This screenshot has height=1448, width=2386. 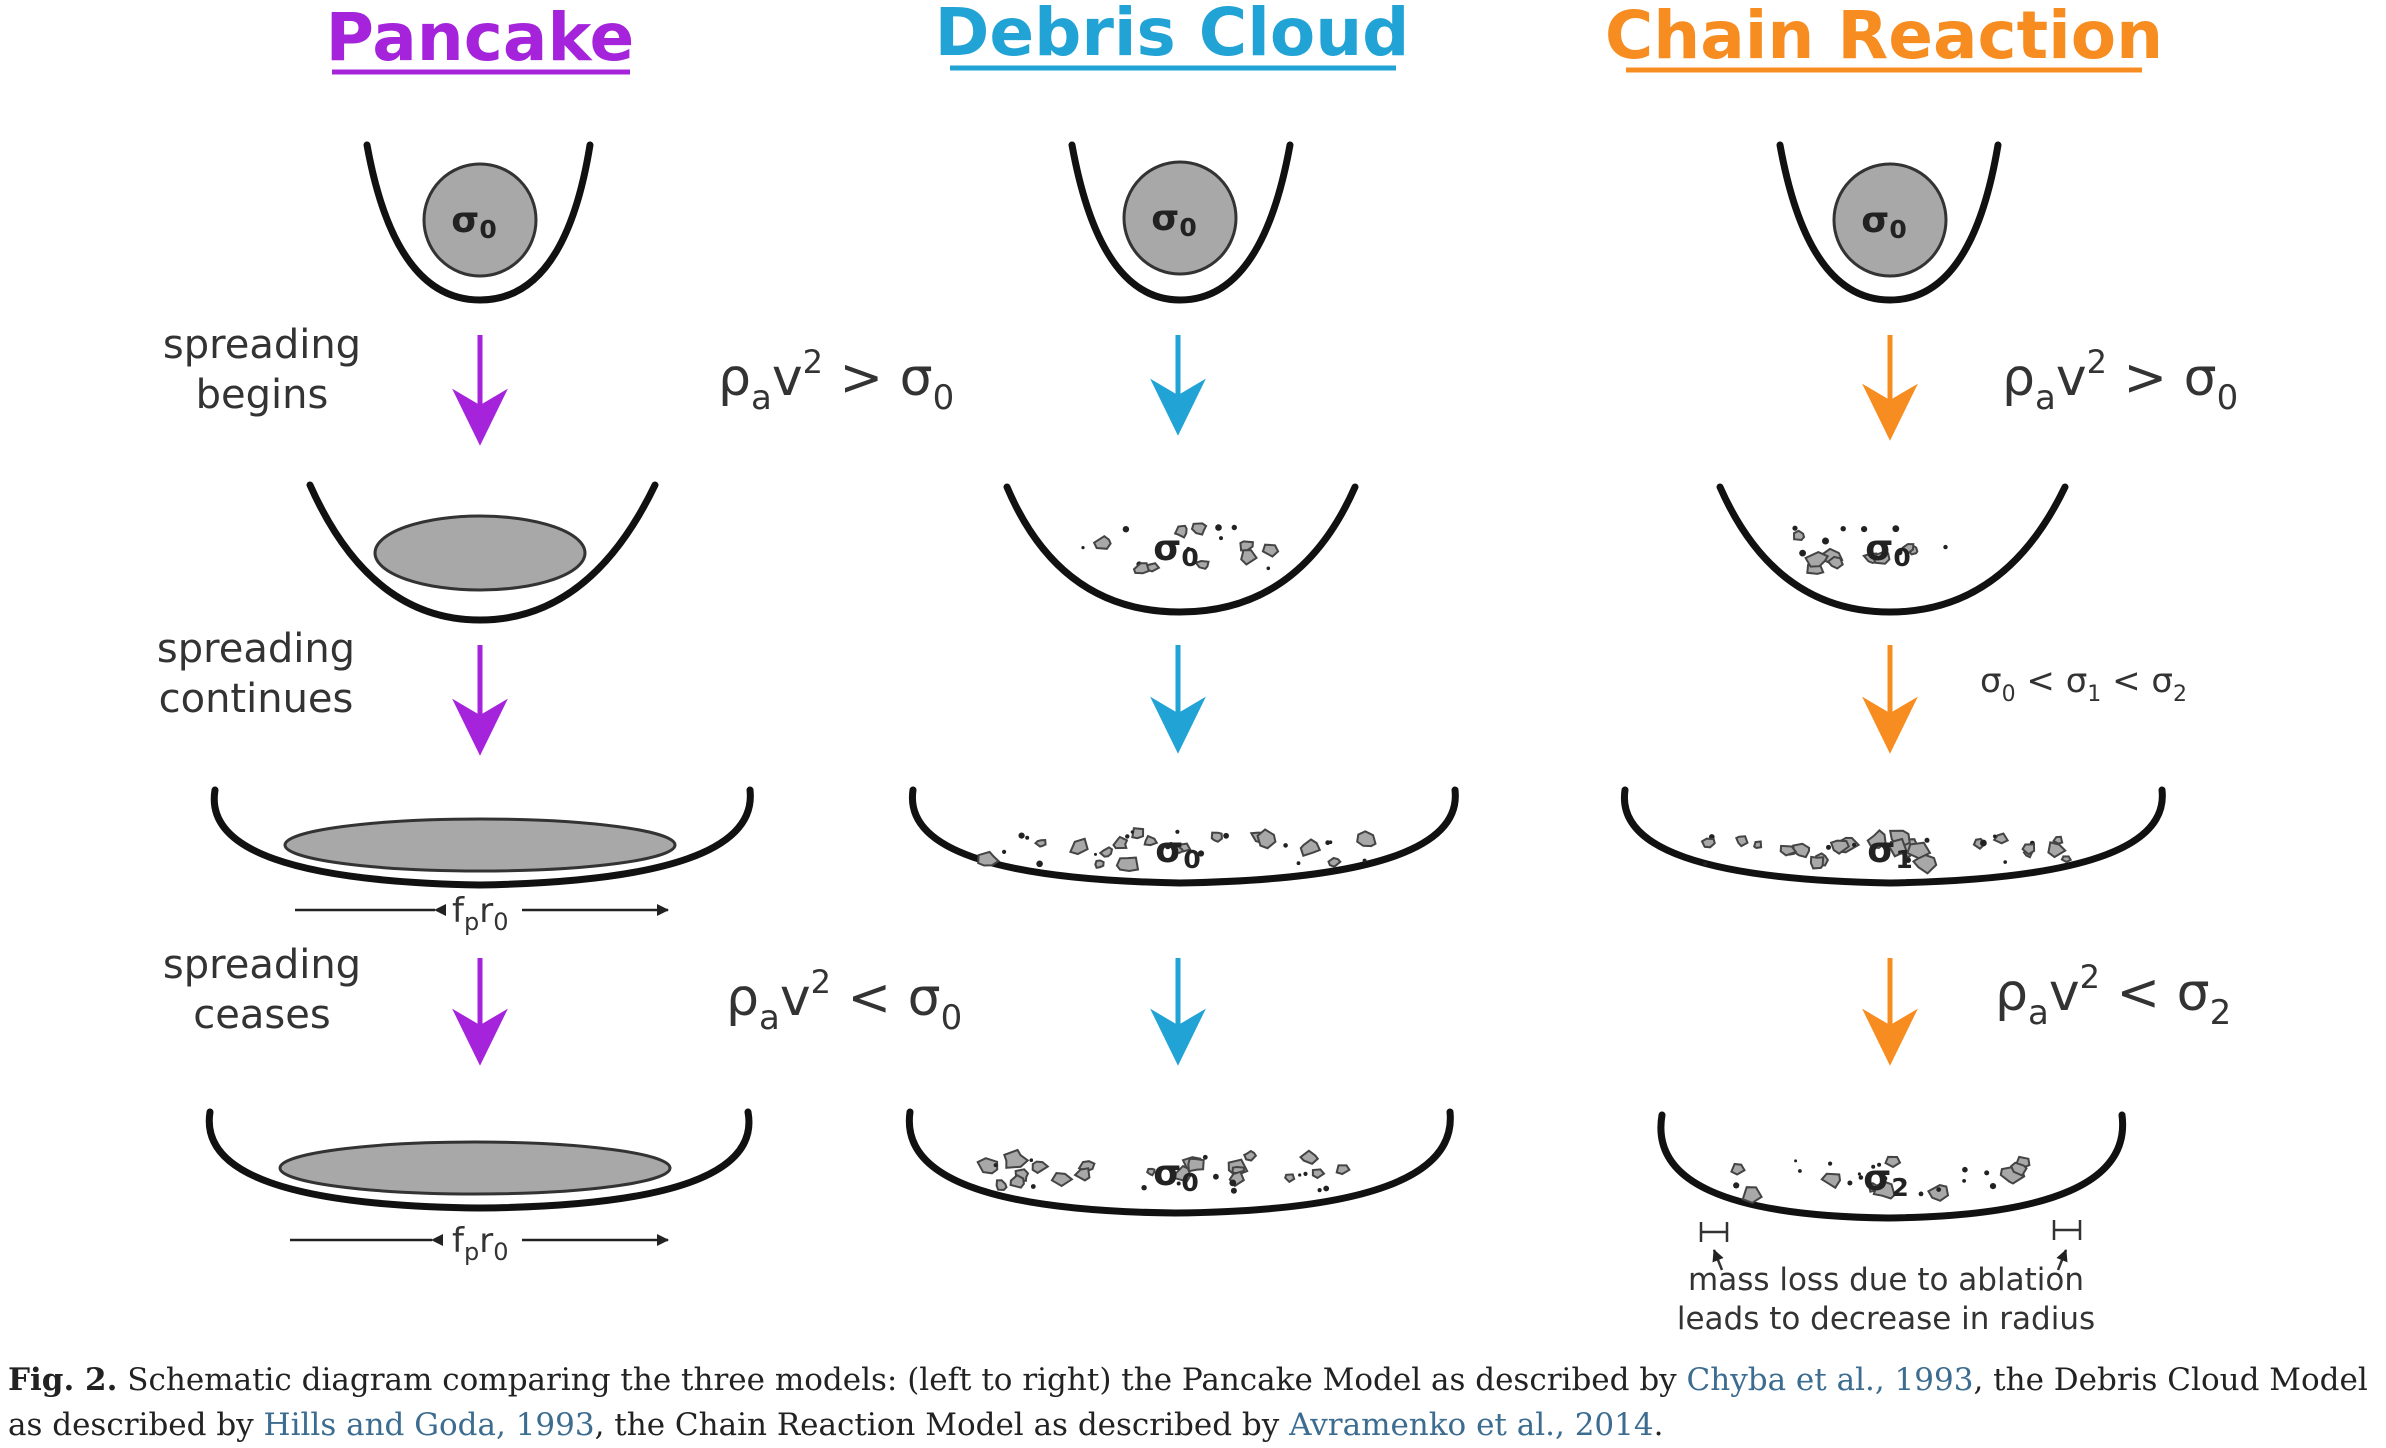 I want to click on debris-sigma-label-2: σ0, so click(x=1175, y=550).